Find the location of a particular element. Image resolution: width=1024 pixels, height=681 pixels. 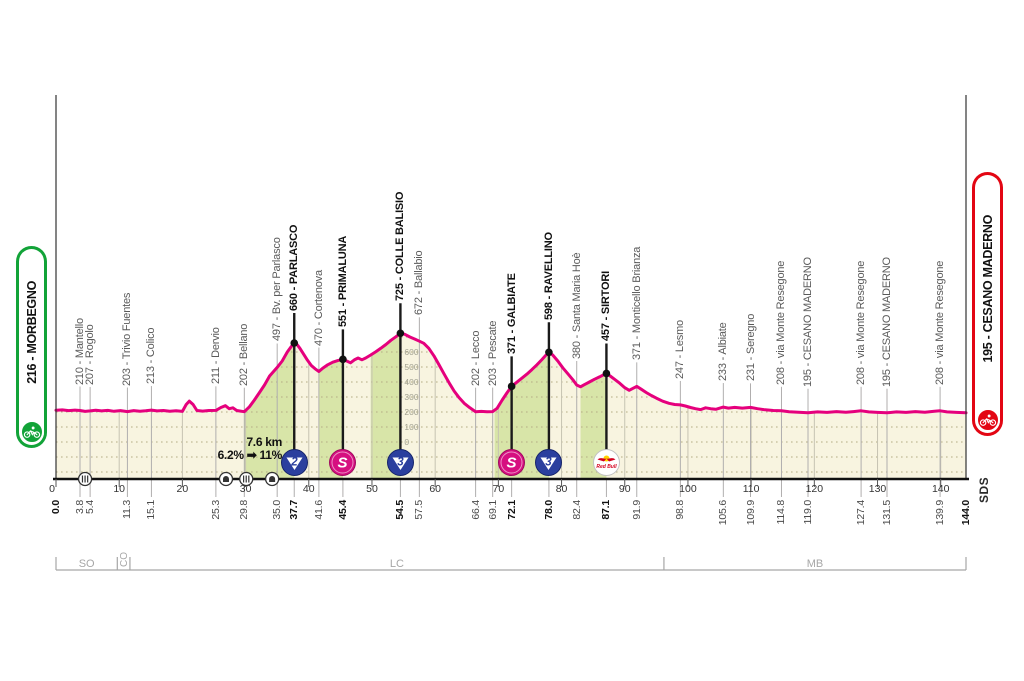

x-major-tick-label: 20 is located at coordinates (183, 489).